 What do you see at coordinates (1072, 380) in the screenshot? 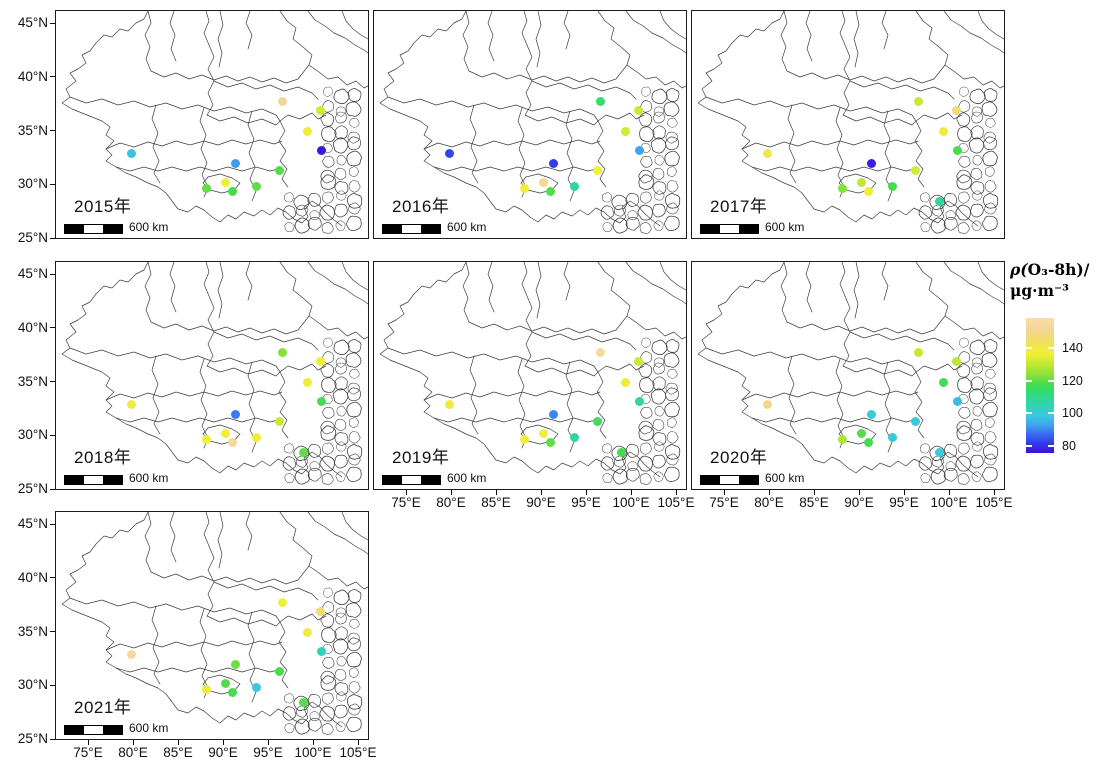
I see `colorbar-tick-label: 120` at bounding box center [1072, 380].